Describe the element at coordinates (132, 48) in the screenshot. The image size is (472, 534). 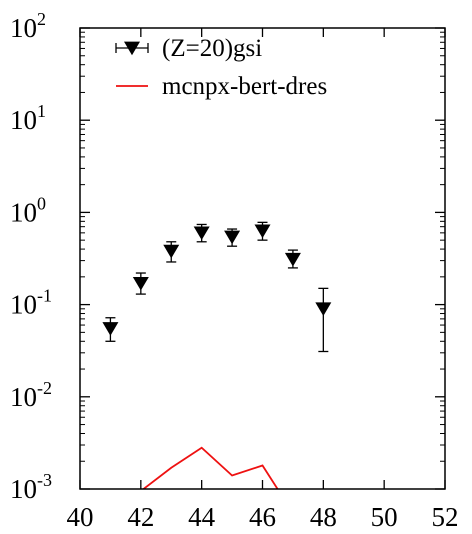
I see `legend-down-triangle-marker` at that location.